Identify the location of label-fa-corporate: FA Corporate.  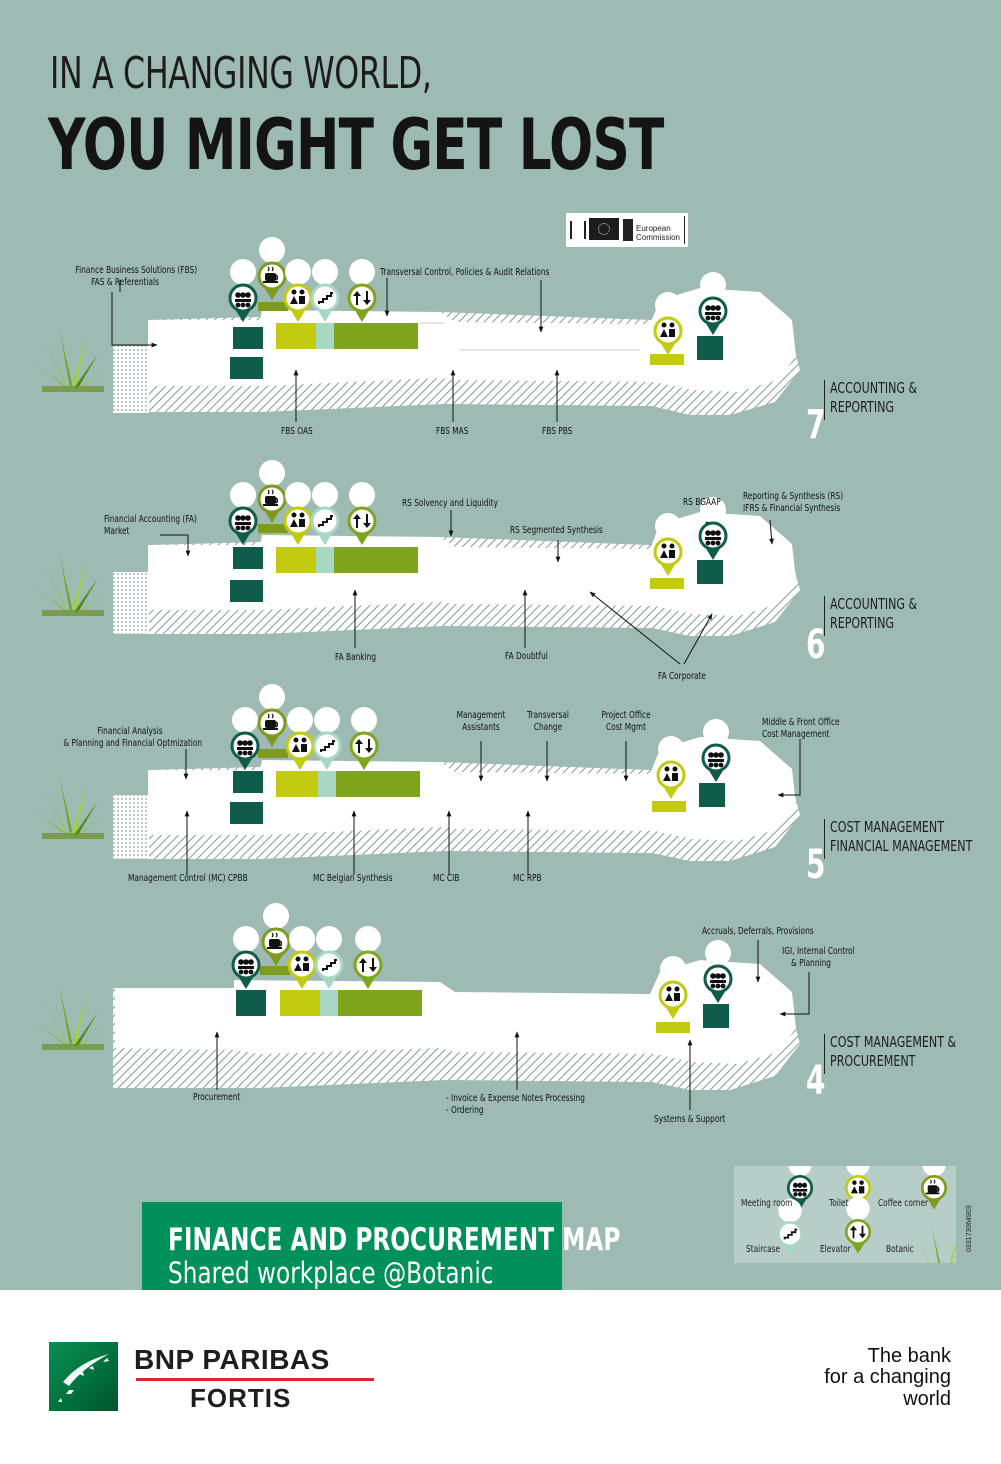
(682, 676).